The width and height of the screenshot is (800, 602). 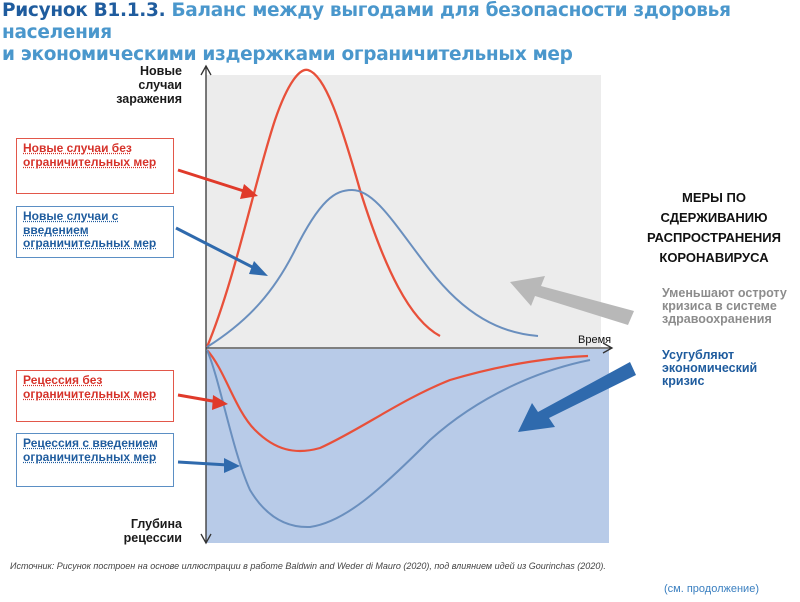 I want to click on red-bottom-box: Рецессия без ограничительных мер, so click(x=95, y=396).